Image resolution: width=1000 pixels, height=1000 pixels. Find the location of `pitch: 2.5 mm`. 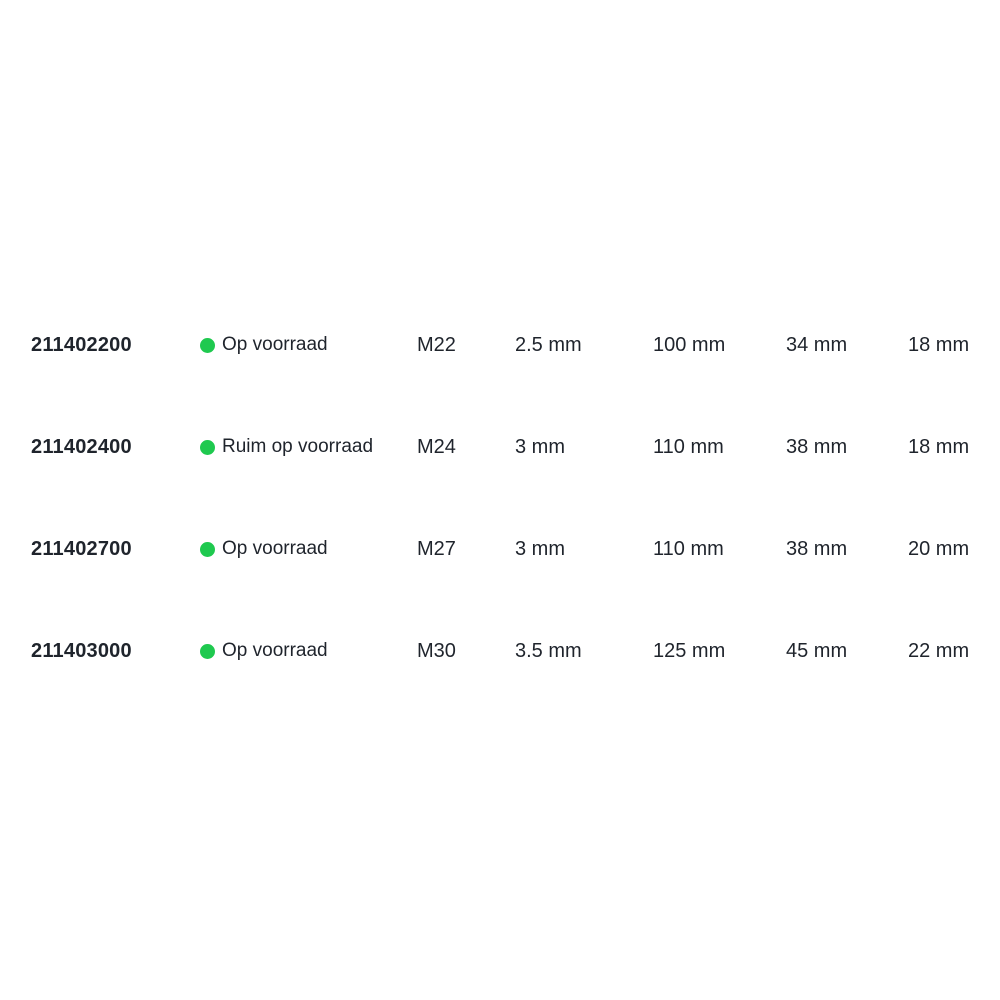

pitch: 2.5 mm is located at coordinates (548, 344).